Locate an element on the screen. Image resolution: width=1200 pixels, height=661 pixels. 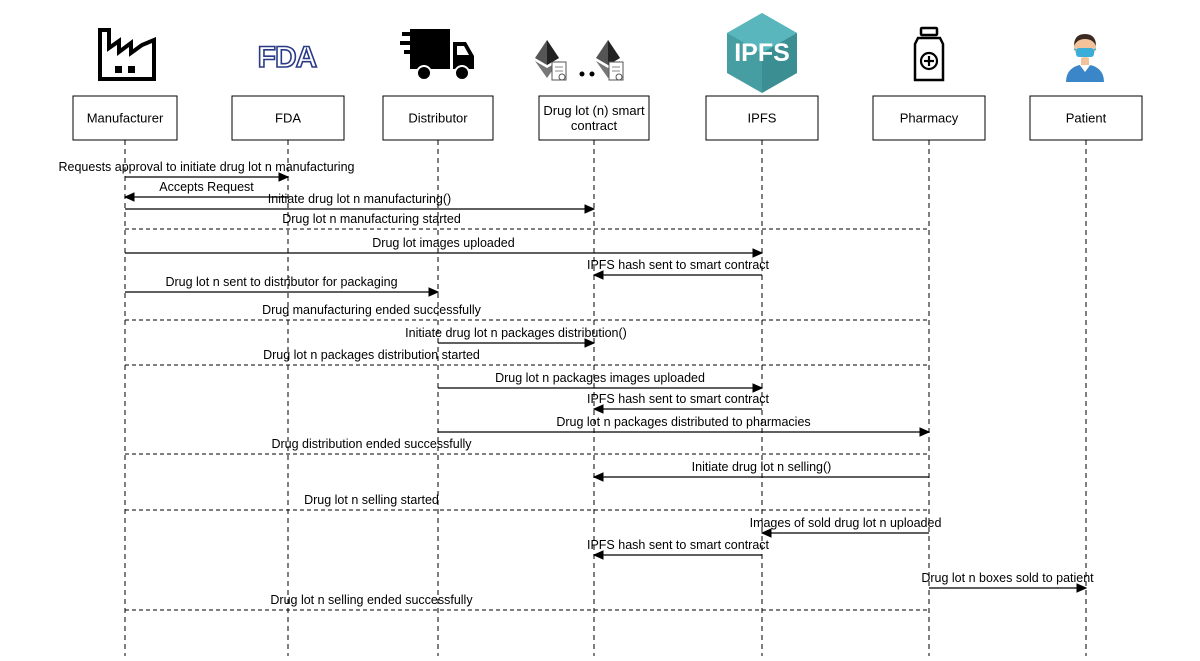
ipfs-cube-icon: IPFS is located at coordinates (762, 53).